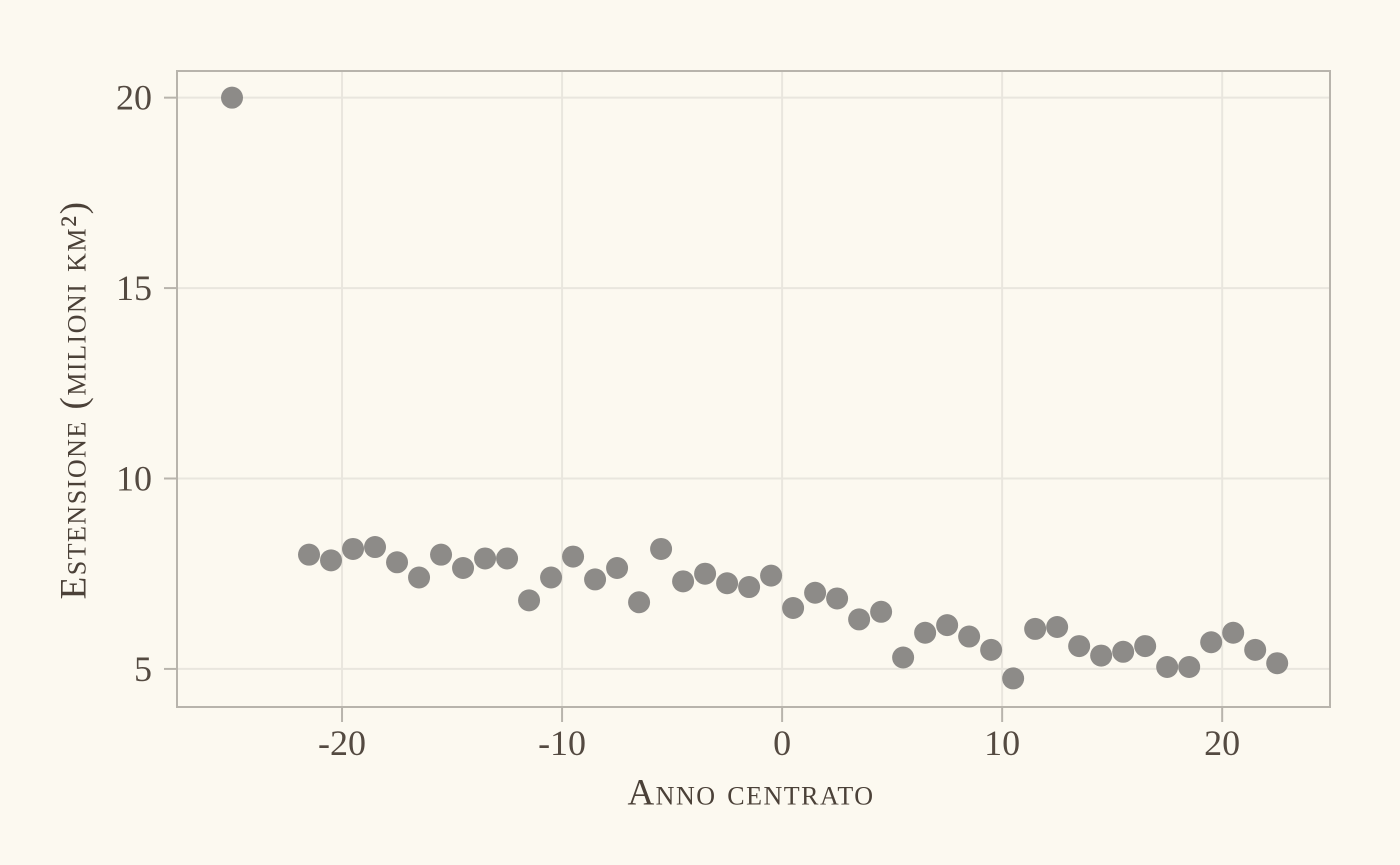 This screenshot has width=1400, height=865. What do you see at coordinates (74, 400) in the screenshot?
I see `y-axis-label: Estensione (milioni km²)` at bounding box center [74, 400].